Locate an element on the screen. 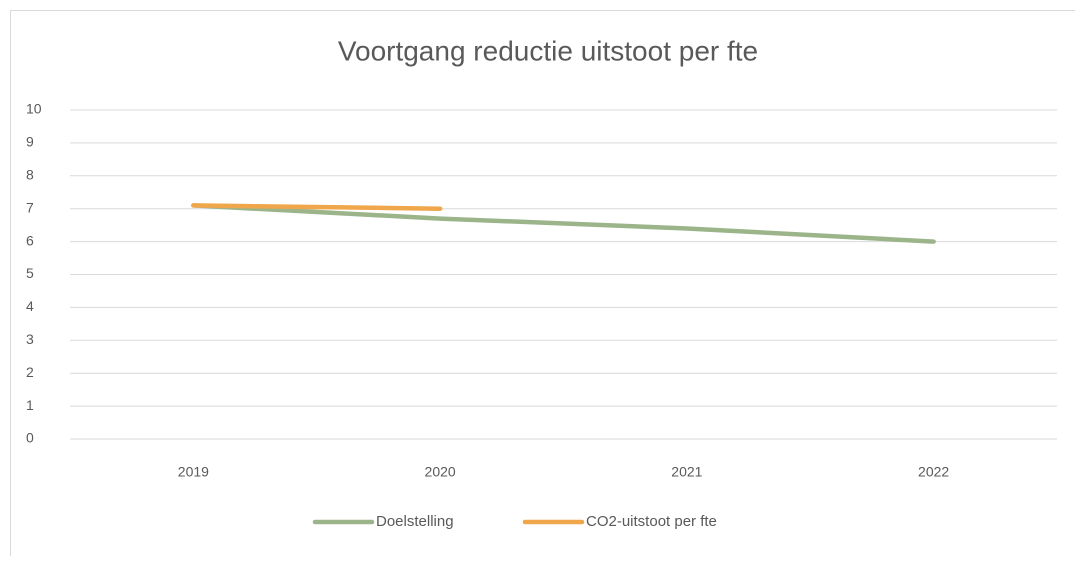  y-tick-label: 7 is located at coordinates (30, 207).